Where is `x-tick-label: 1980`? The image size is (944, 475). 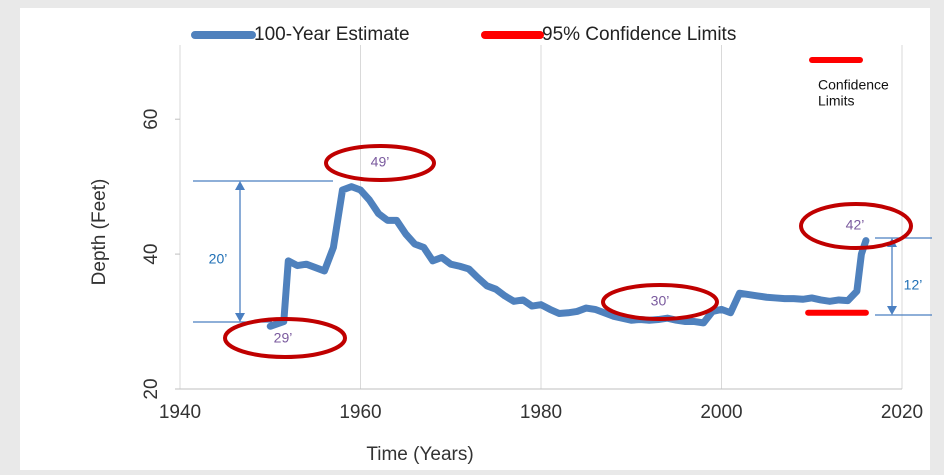
x-tick-label: 1980 is located at coordinates (541, 412).